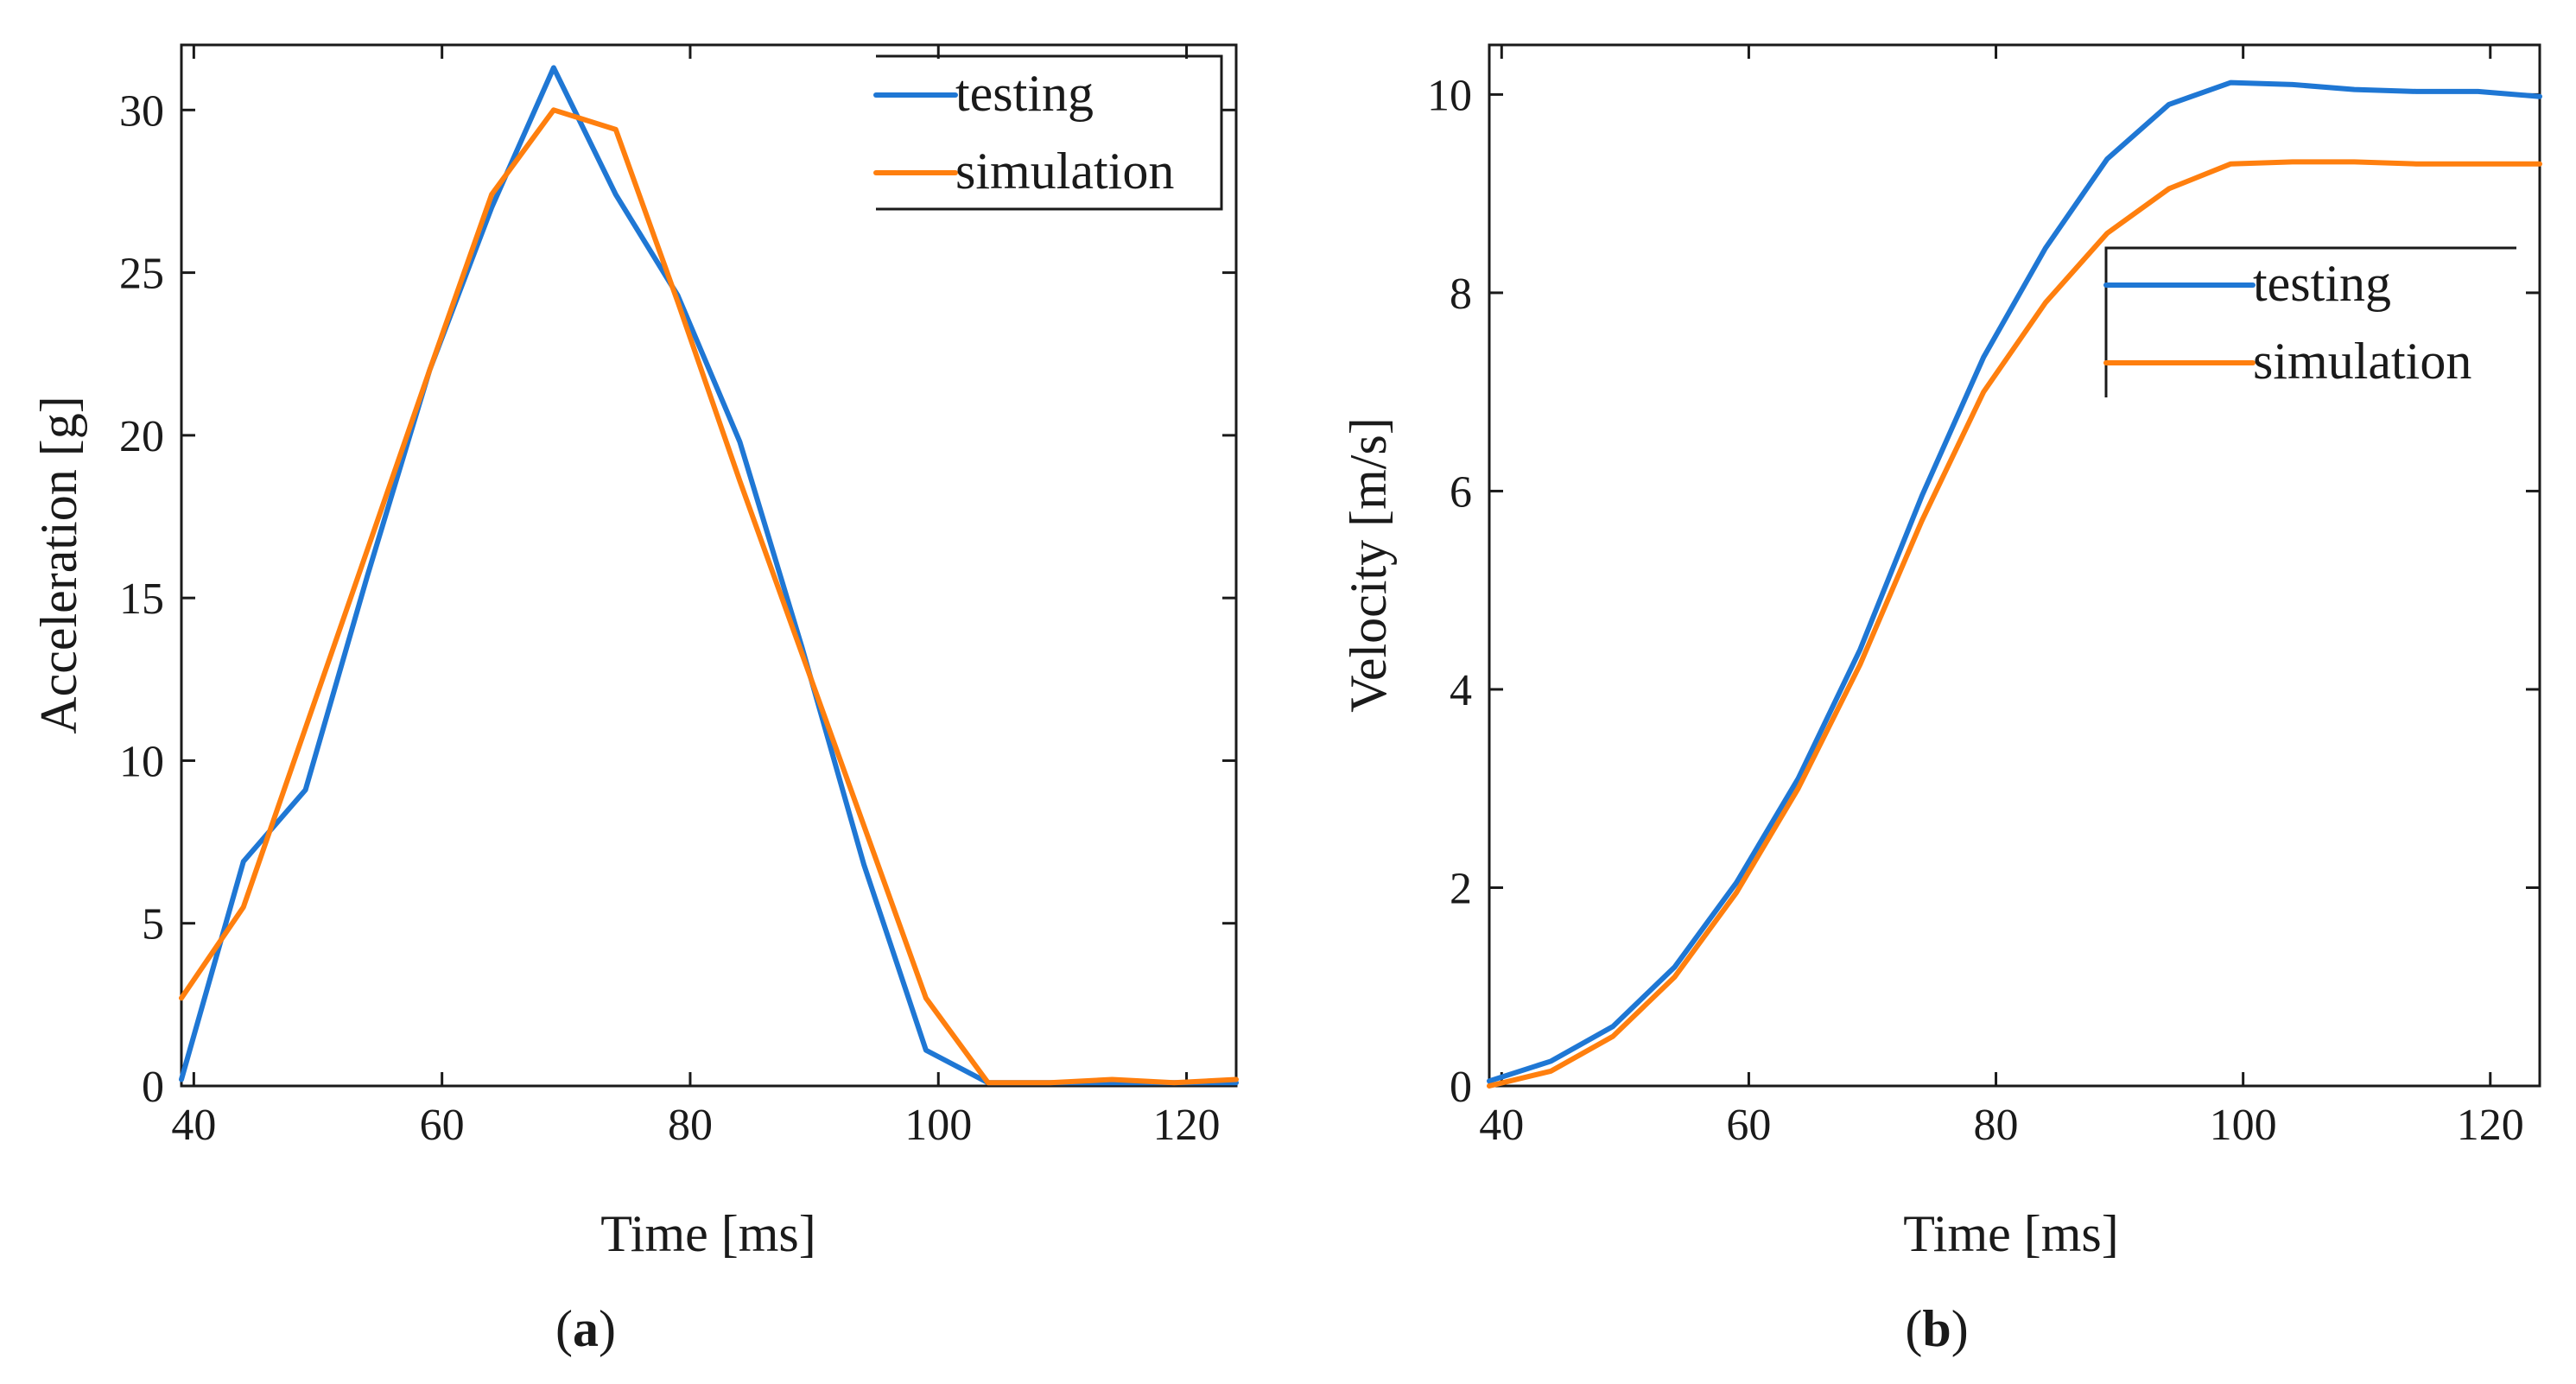  What do you see at coordinates (141, 436) in the screenshot?
I see `panel-a-y-tick-label: 20` at bounding box center [141, 436].